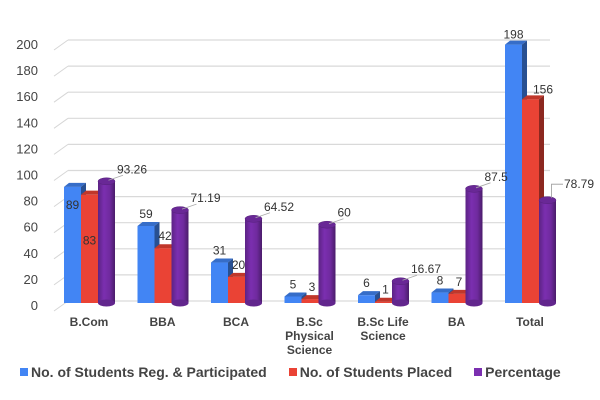 This screenshot has width=600, height=400. Describe the element at coordinates (165, 236) in the screenshot. I see `data-label-placed: 42` at that location.